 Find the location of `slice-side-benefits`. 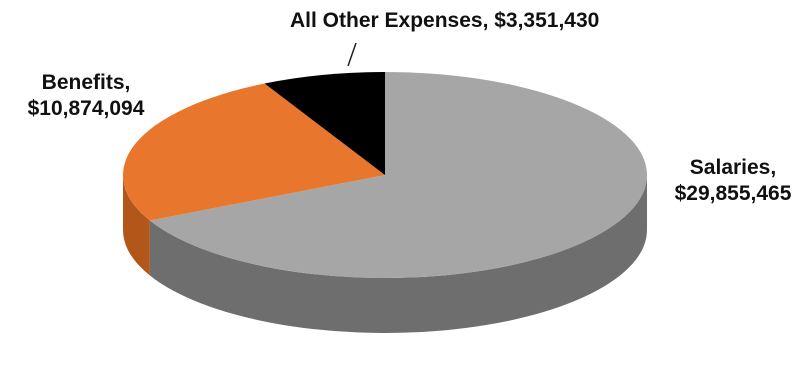

slice-side-benefits is located at coordinates (136, 225).